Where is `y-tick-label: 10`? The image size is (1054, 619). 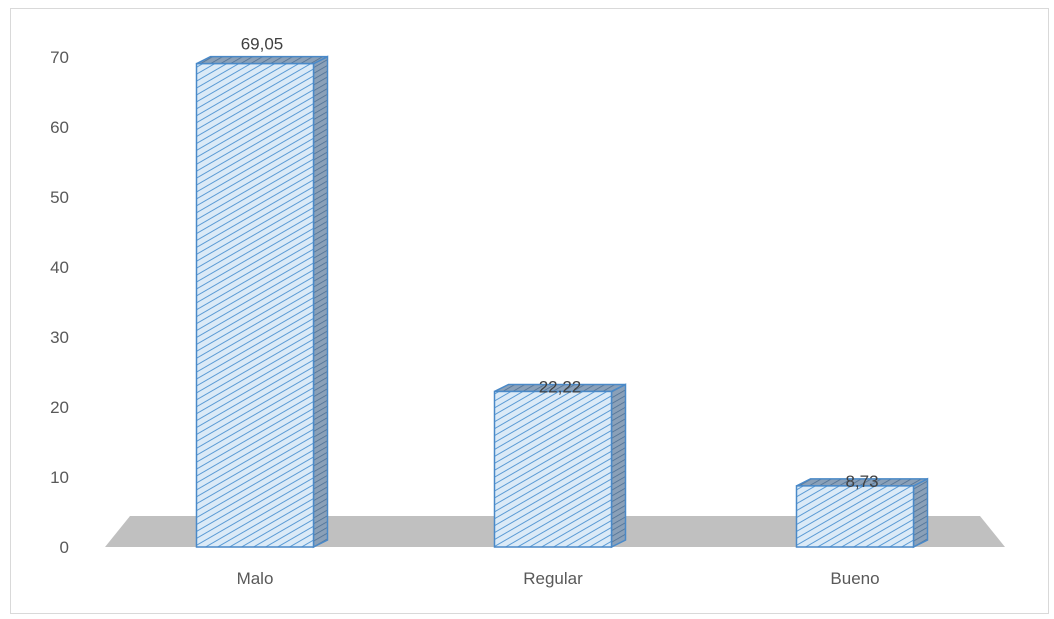
y-tick-label: 10 is located at coordinates (59, 477).